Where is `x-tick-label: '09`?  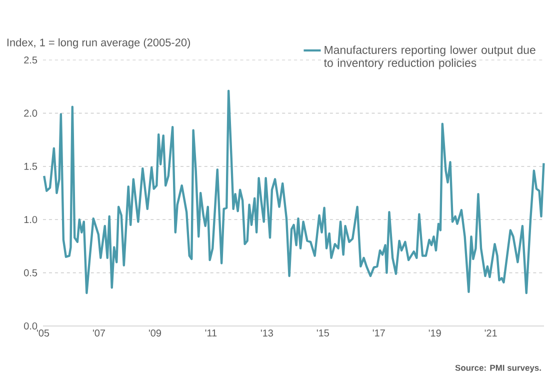 x-tick-label: '09 is located at coordinates (154, 333).